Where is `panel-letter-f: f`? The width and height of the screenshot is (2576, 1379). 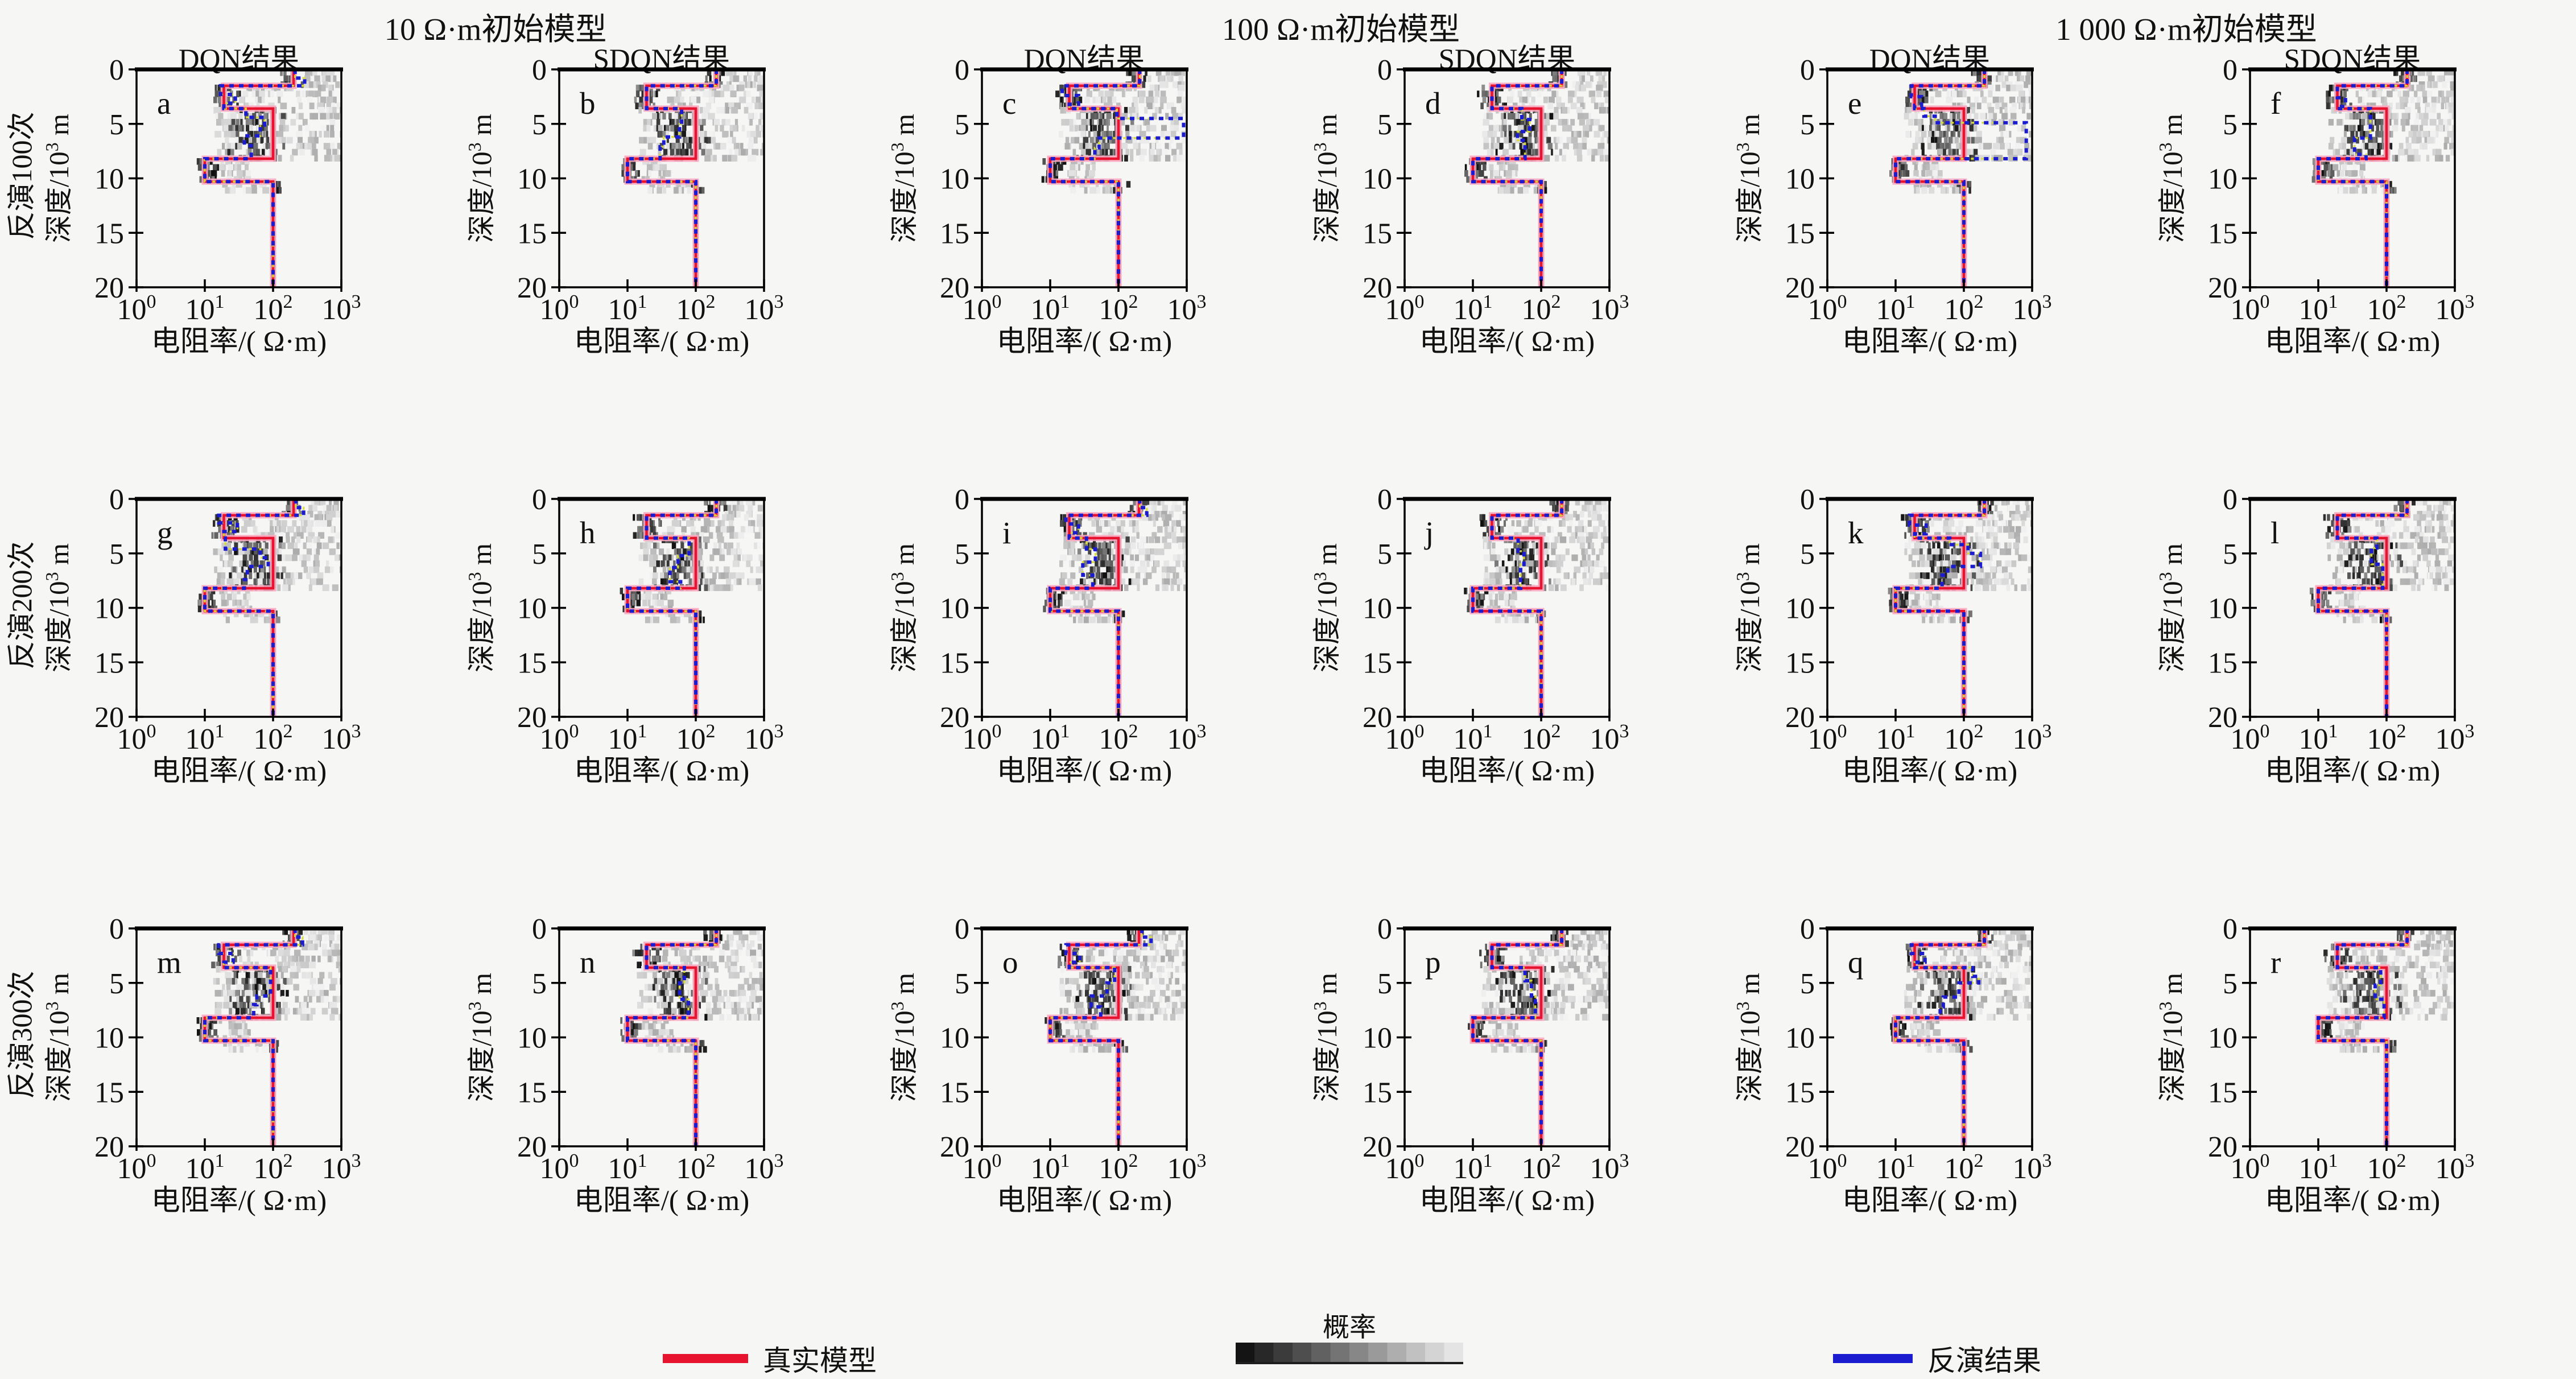 panel-letter-f: f is located at coordinates (2276, 103).